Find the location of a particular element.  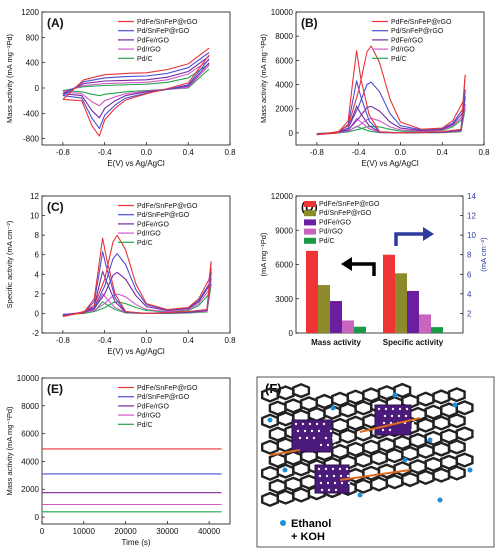

electron-transfer-arrow is located at coordinates (375, 475).